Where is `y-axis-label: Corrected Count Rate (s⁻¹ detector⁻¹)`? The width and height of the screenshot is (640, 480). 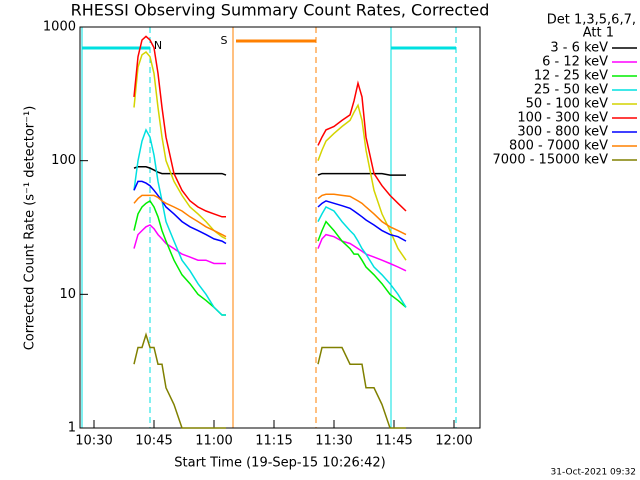 y-axis-label: Corrected Count Rate (s⁻¹ detector⁻¹) is located at coordinates (30, 228).